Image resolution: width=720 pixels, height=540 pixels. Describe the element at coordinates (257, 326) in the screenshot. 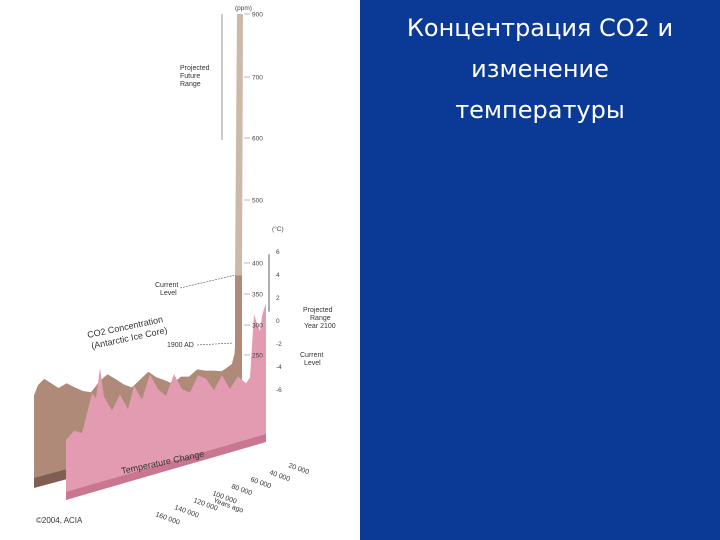

I see `co2-tick-label: 300` at that location.